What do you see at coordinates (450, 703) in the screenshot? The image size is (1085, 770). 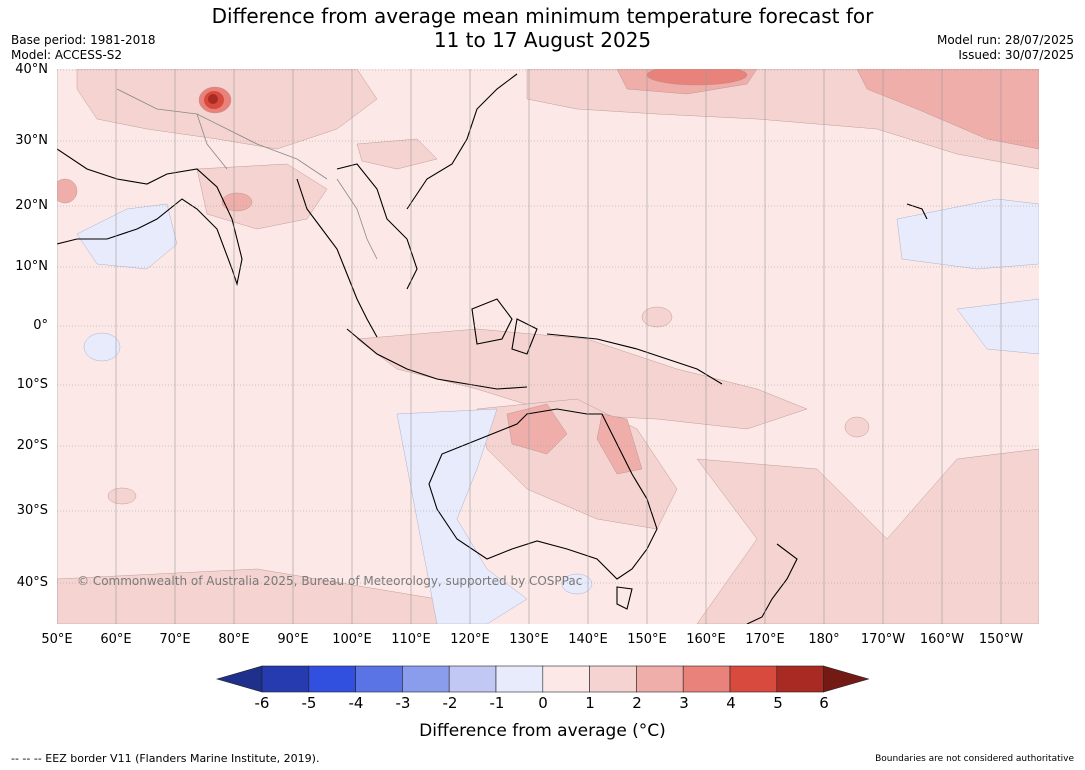 I see `colorbar-tick: -2` at bounding box center [450, 703].